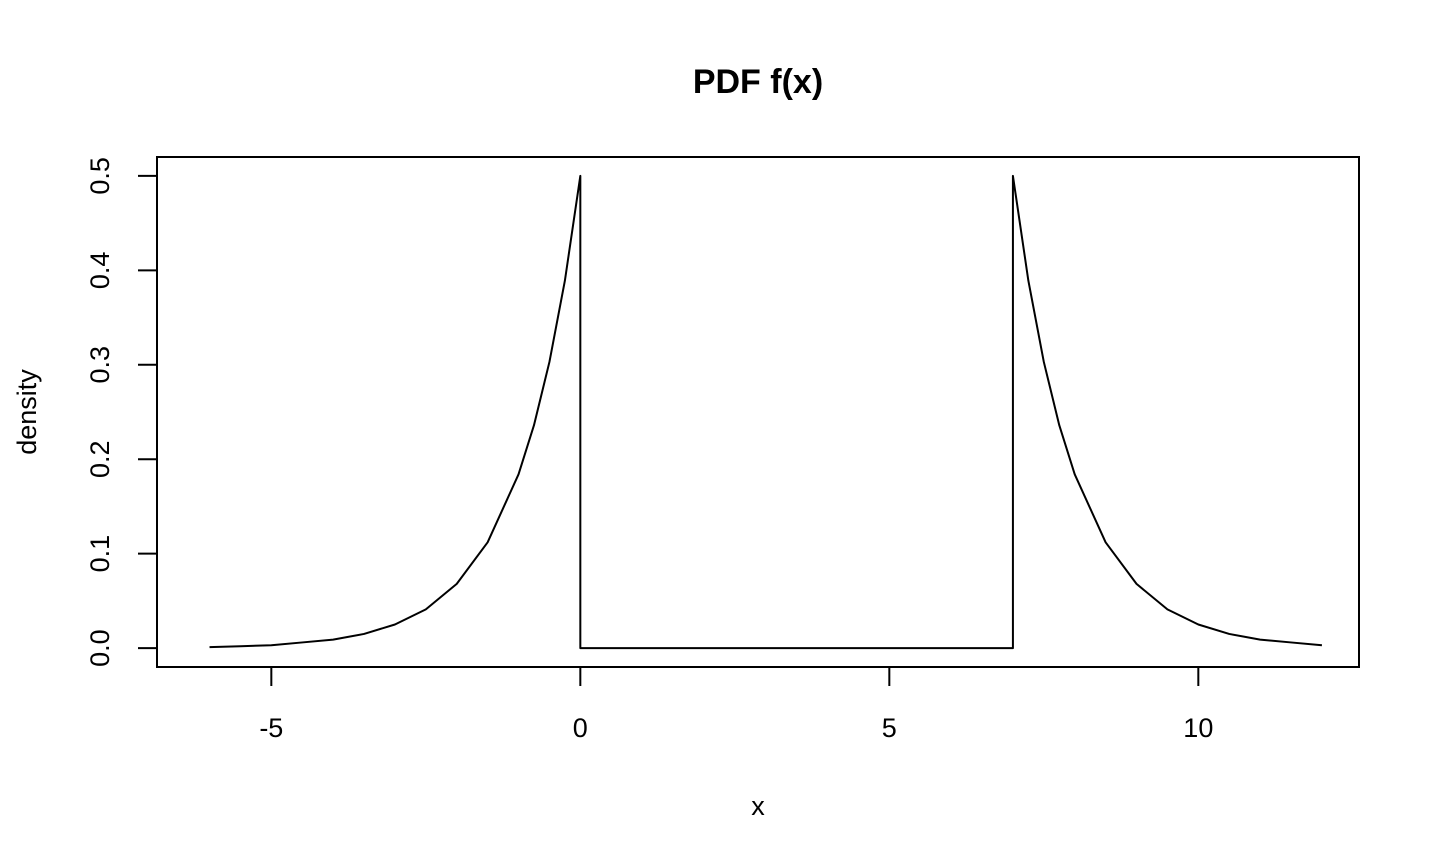  Describe the element at coordinates (736, 704) in the screenshot. I see `x-axis: -5 0 5 10` at that location.